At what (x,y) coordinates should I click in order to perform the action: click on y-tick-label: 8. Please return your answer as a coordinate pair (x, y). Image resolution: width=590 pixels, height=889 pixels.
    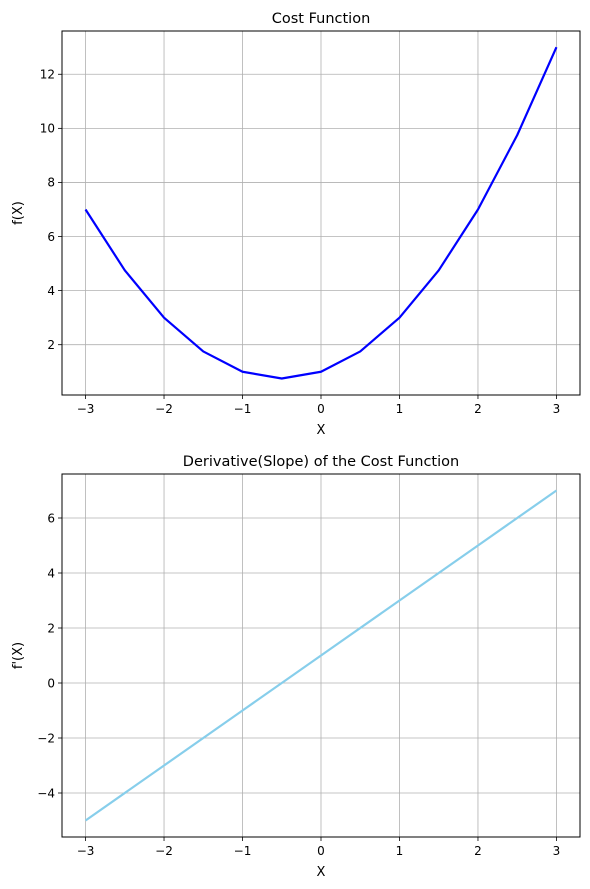
    Looking at the image, I should click on (51, 183).